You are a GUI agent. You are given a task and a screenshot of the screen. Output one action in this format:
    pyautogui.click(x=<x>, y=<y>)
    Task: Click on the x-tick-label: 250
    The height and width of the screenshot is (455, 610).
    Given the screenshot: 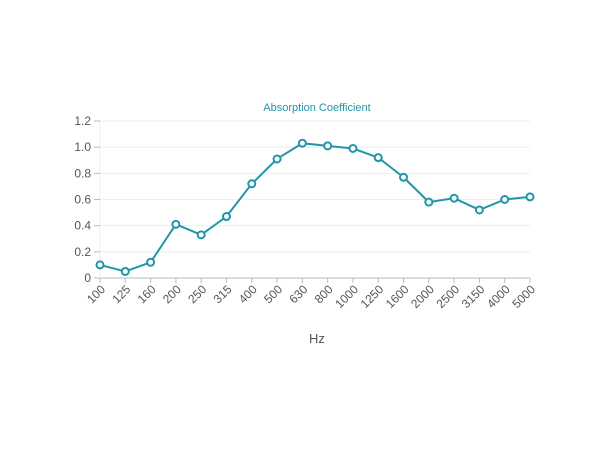 What is the action you would take?
    pyautogui.click(x=197, y=294)
    